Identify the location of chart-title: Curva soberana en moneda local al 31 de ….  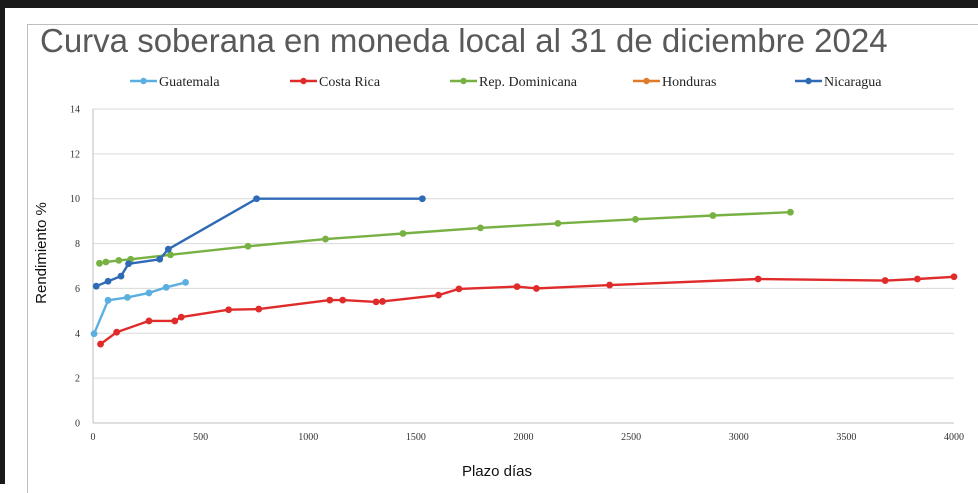
(464, 40).